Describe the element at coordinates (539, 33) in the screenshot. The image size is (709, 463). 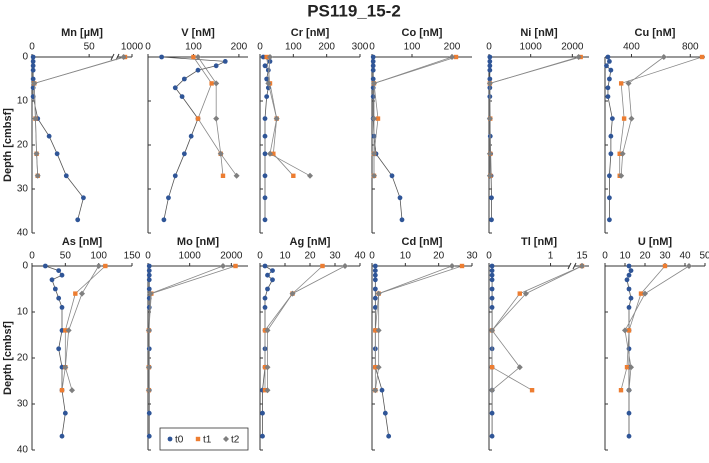
I see `panel-title: Ni [nM]` at that location.